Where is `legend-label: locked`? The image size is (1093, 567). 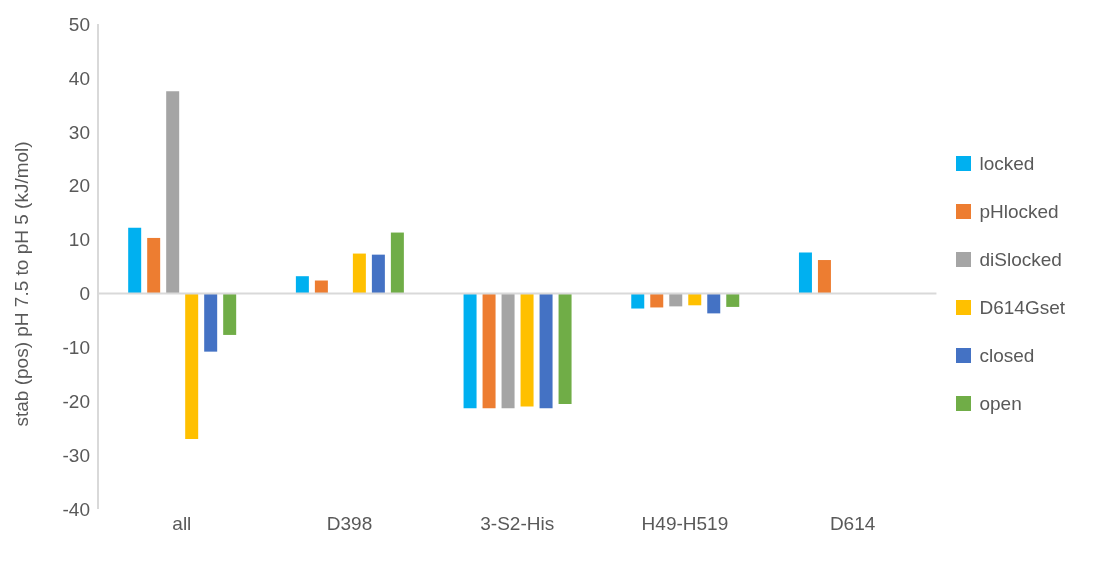 legend-label: locked is located at coordinates (1007, 163).